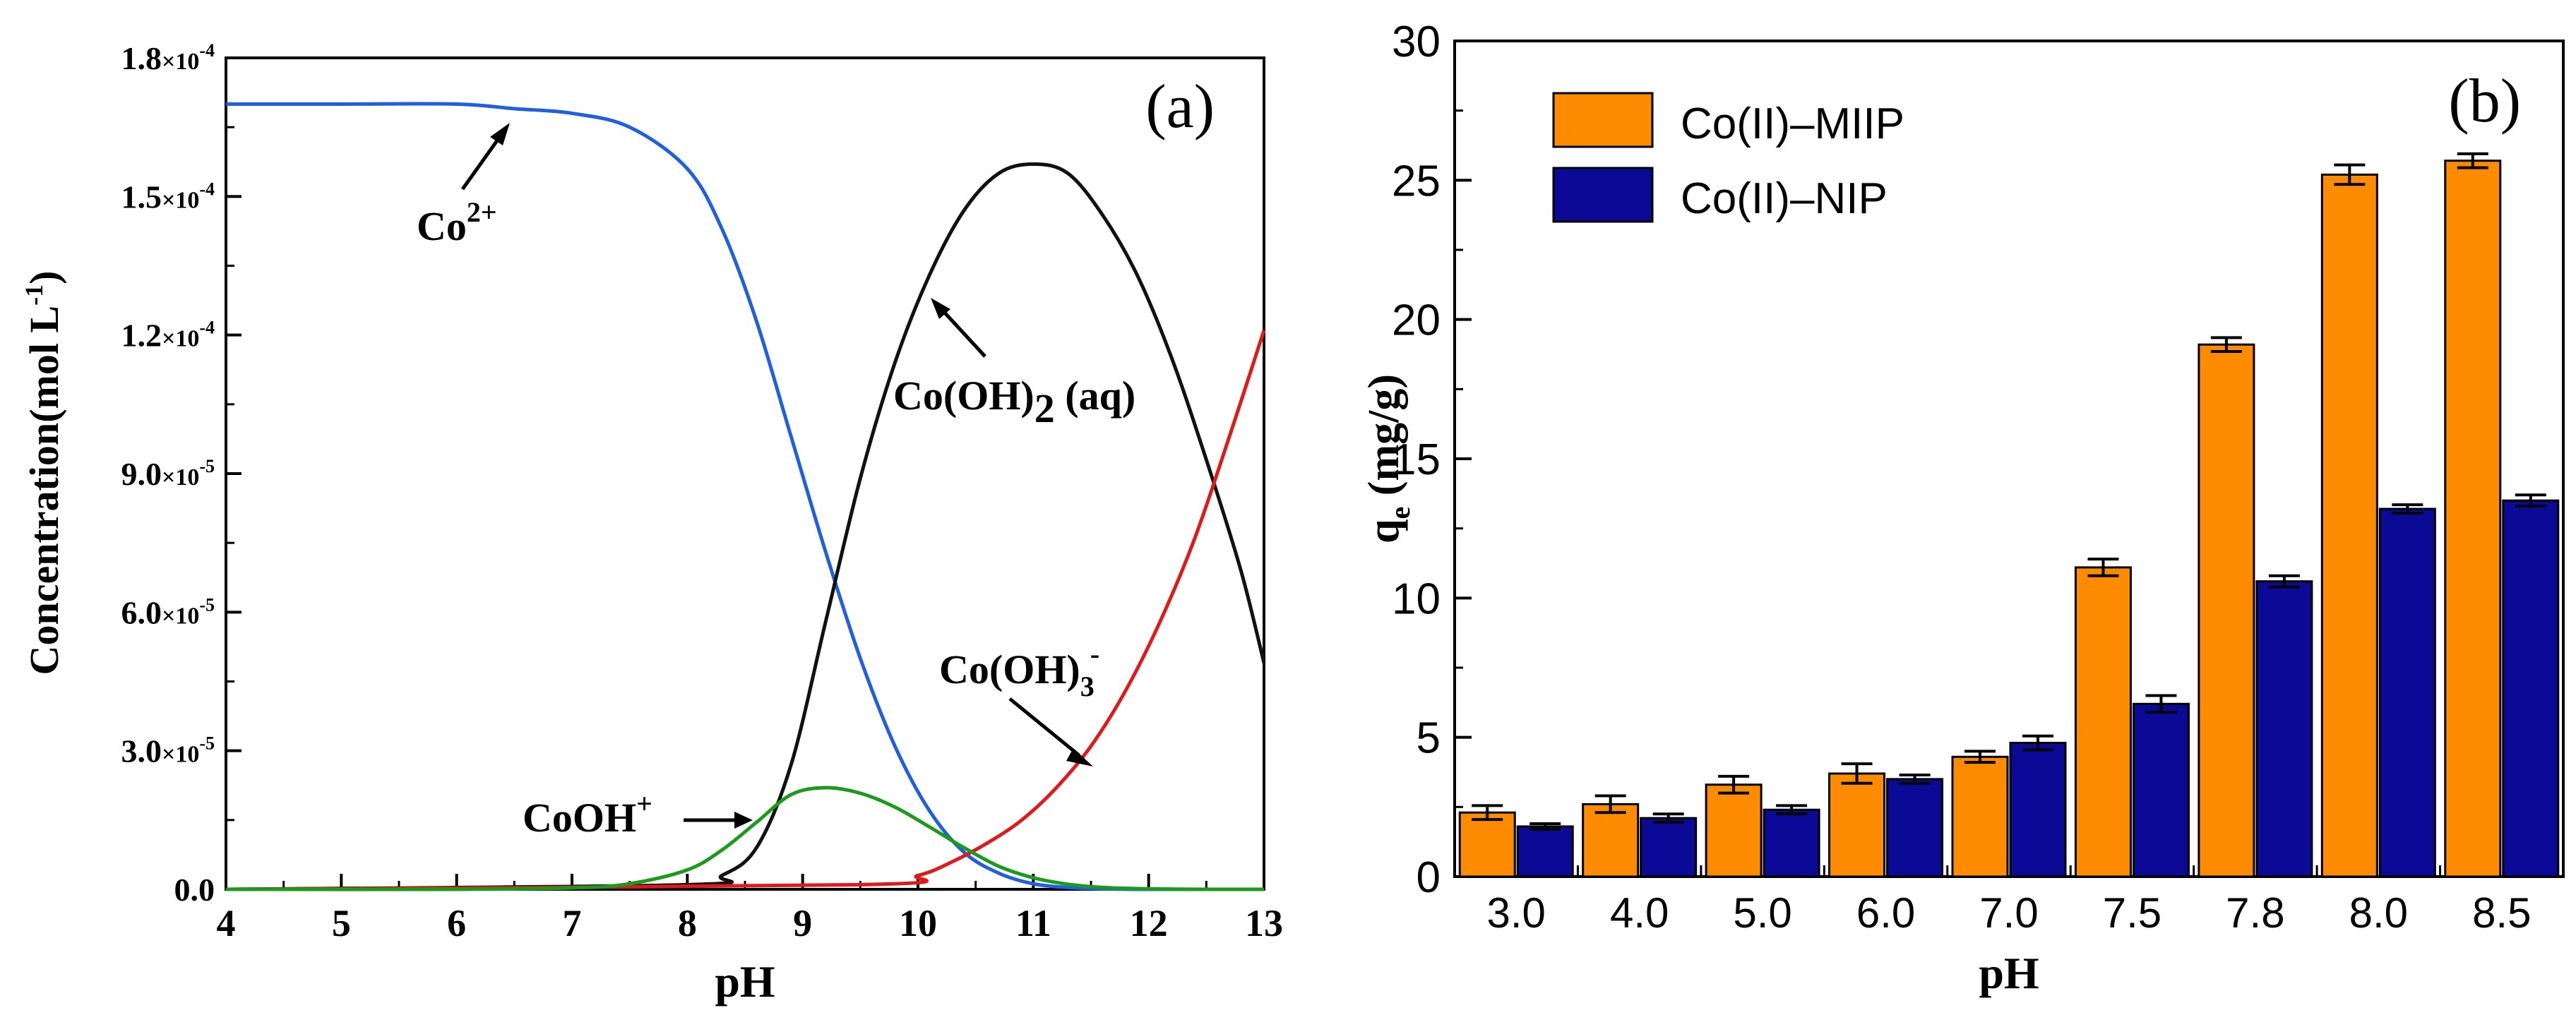  Describe the element at coordinates (1603, 195) in the screenshot. I see `legend-swatch-nip` at that location.